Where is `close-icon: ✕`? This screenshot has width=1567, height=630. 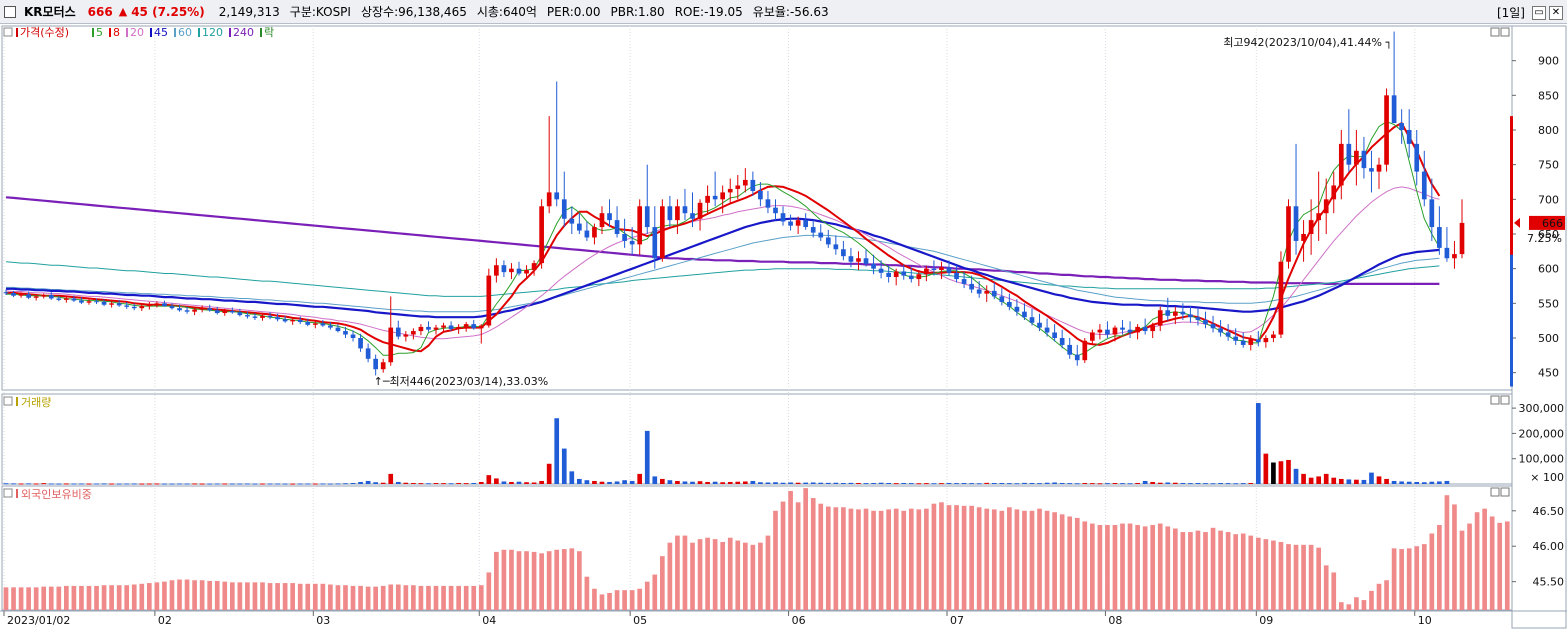 close-icon: ✕ is located at coordinates (1556, 12).